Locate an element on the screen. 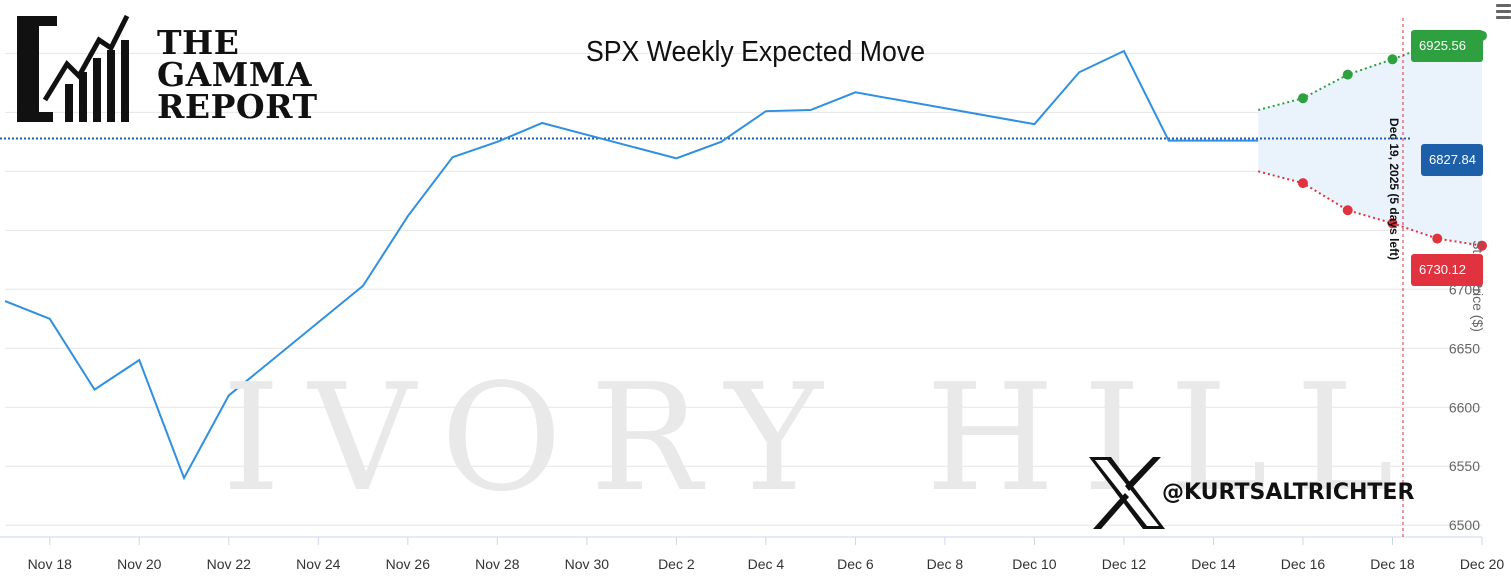  x-tick-label: Nov 28 is located at coordinates (497, 564).